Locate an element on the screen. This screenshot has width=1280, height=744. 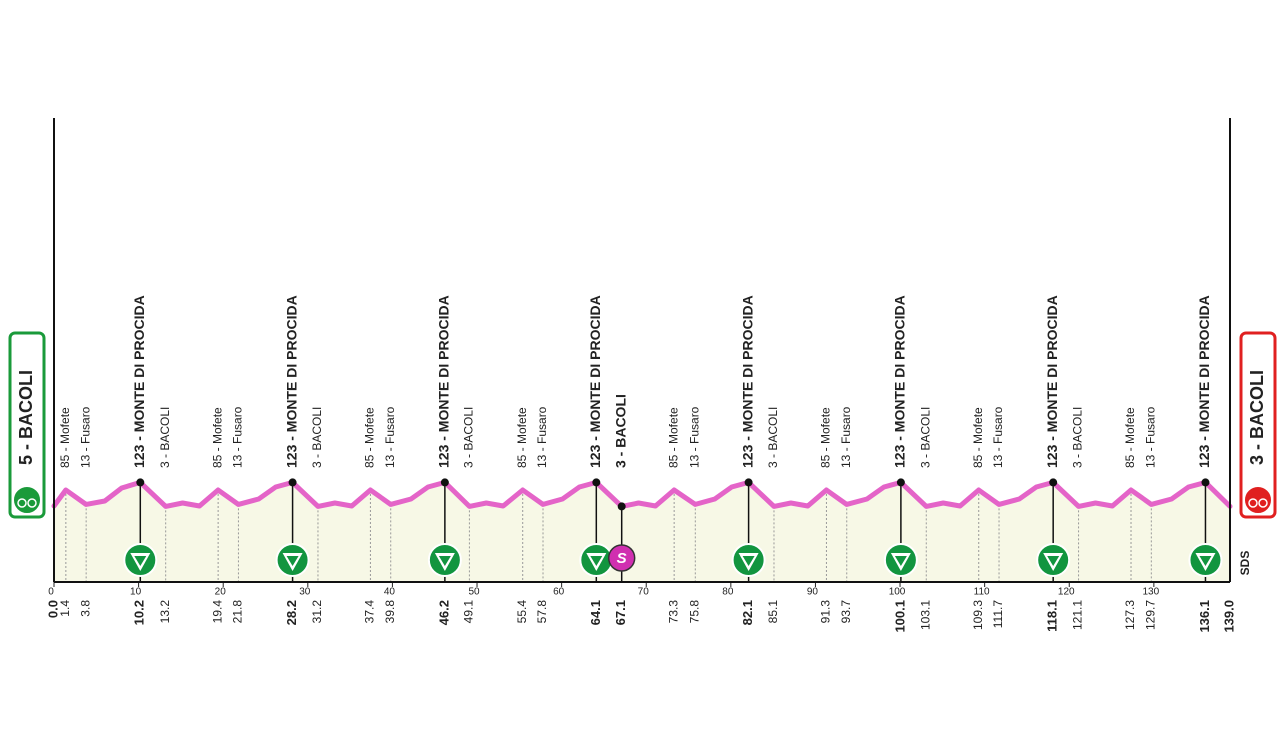
km-label: 37.4 is located at coordinates (370, 612).